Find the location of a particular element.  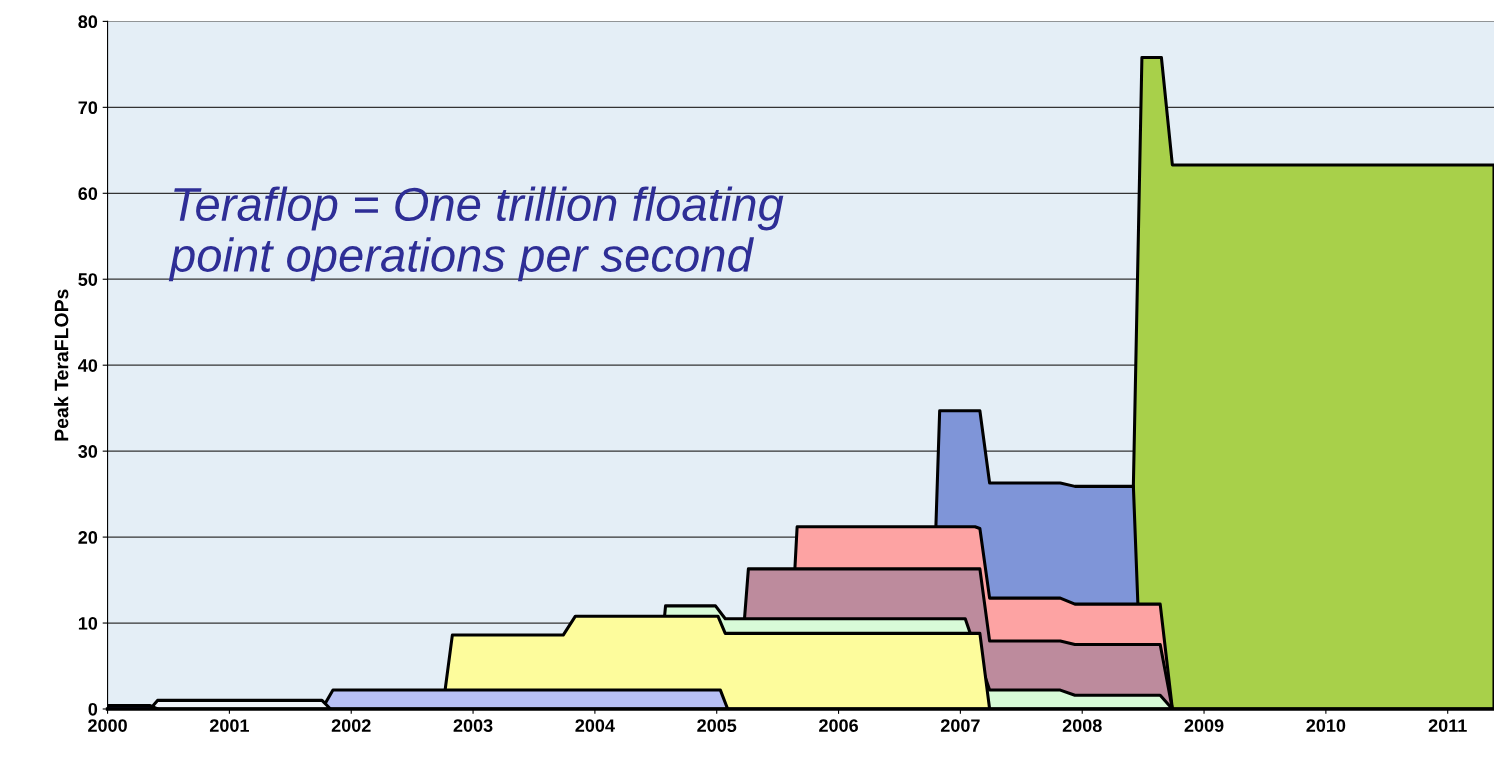

y-tick-label: 60 is located at coordinates (88, 194).